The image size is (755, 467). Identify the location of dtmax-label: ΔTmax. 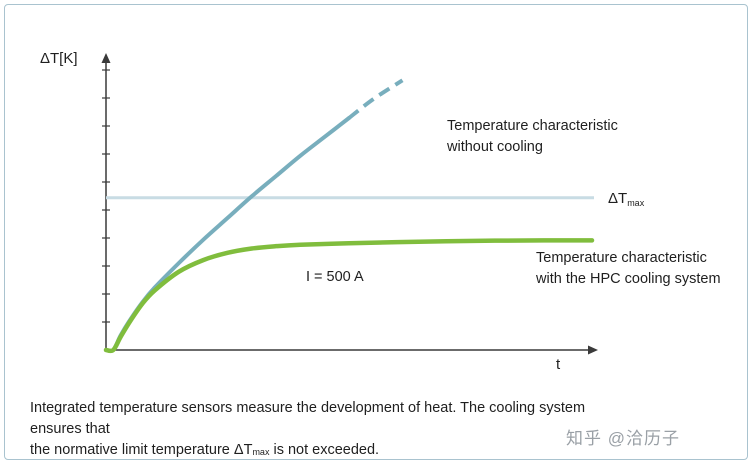
(626, 199).